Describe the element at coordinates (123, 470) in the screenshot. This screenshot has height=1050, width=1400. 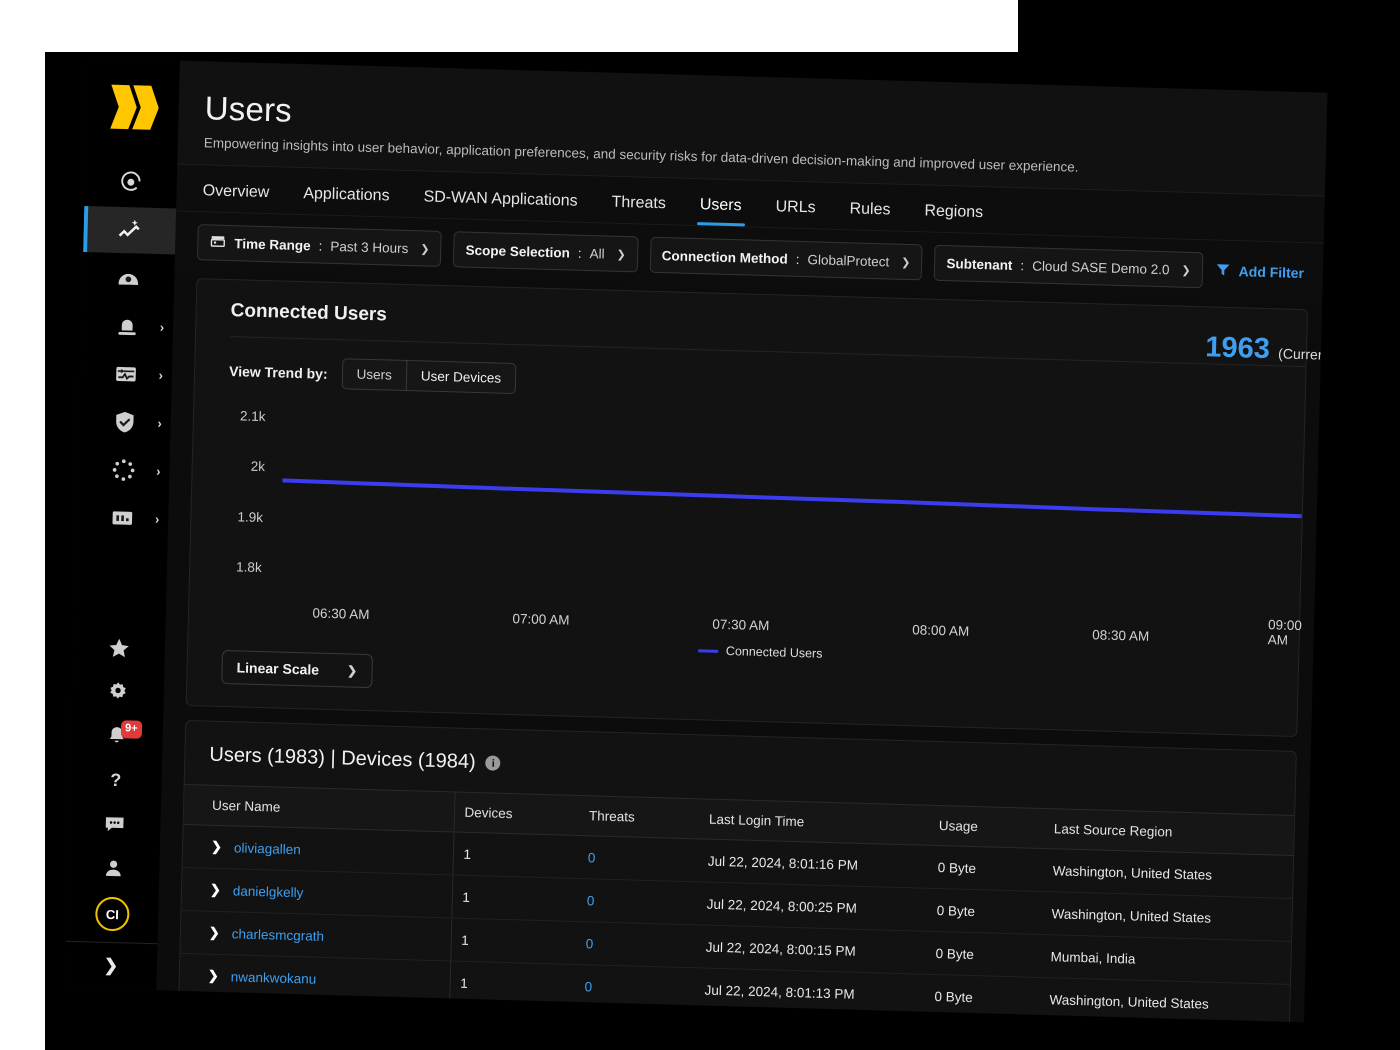
I see `sidebar-item-automation: ›` at that location.